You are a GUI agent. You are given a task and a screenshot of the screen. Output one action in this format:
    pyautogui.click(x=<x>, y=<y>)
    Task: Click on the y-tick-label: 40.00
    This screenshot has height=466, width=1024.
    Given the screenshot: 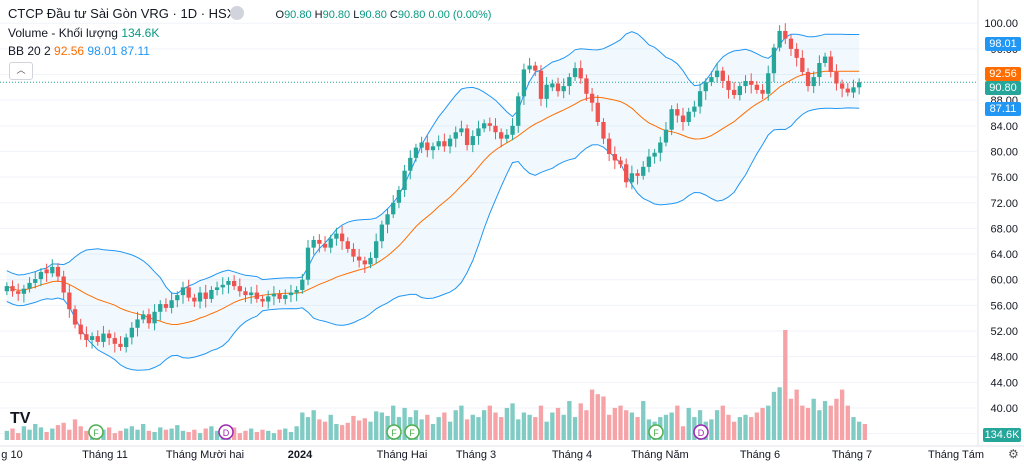 What is the action you would take?
    pyautogui.click(x=1004, y=409)
    